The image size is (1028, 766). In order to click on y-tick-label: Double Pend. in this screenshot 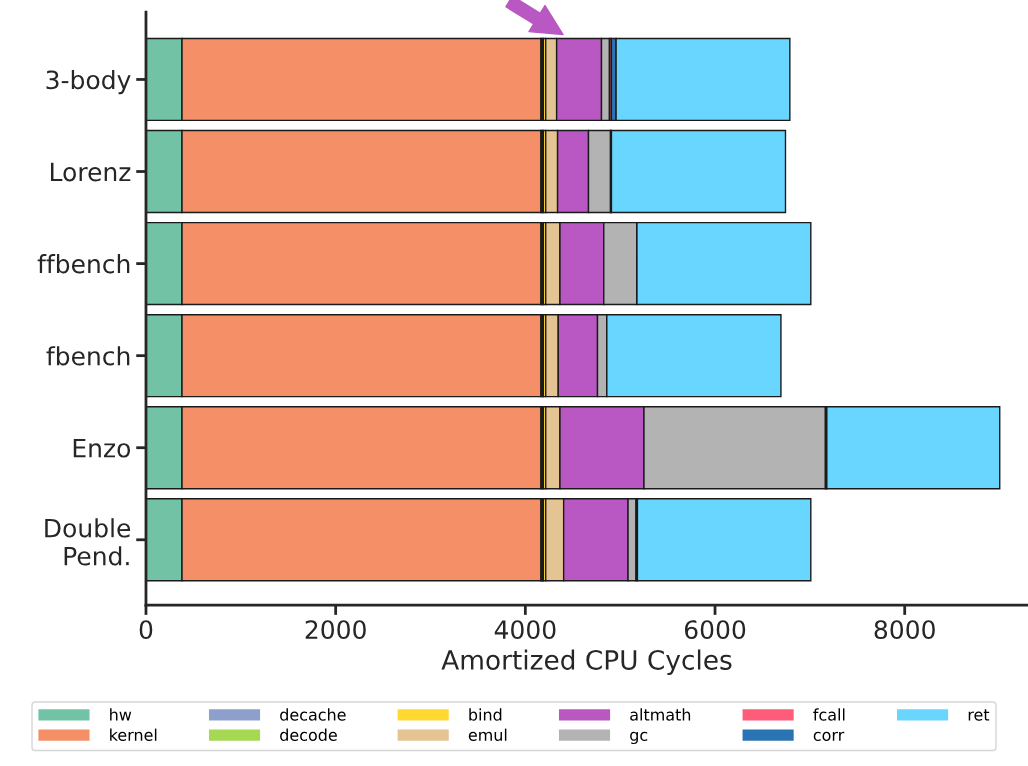, I will do `click(88, 542)`.